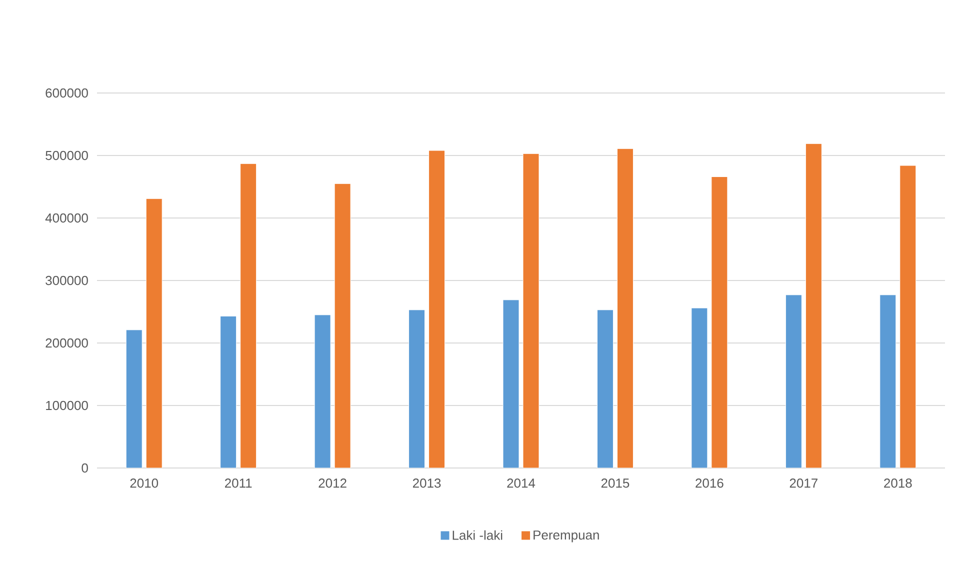  I want to click on y-tick-label: 300000, so click(67, 281).